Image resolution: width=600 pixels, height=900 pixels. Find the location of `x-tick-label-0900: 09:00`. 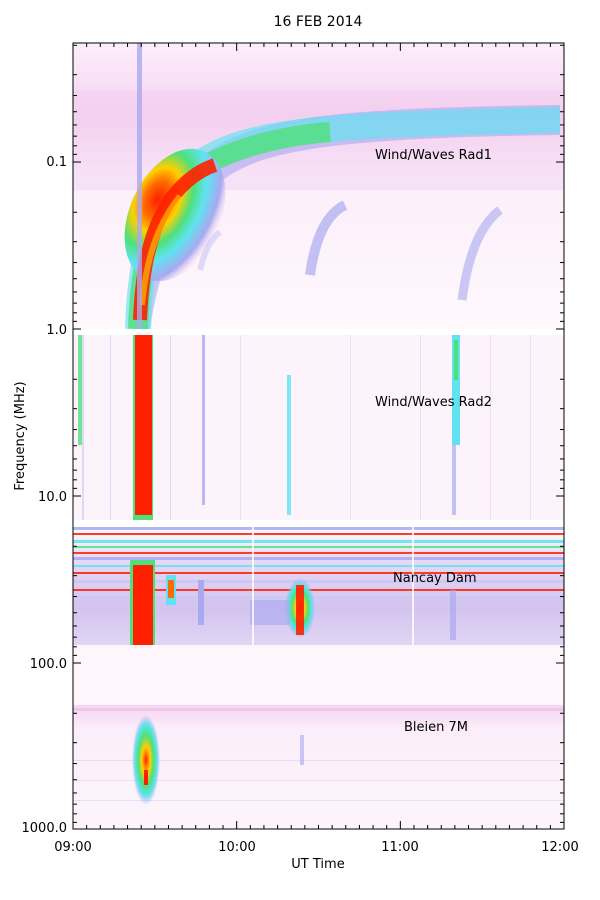

x-tick-label-0900: 09:00 is located at coordinates (72, 847).